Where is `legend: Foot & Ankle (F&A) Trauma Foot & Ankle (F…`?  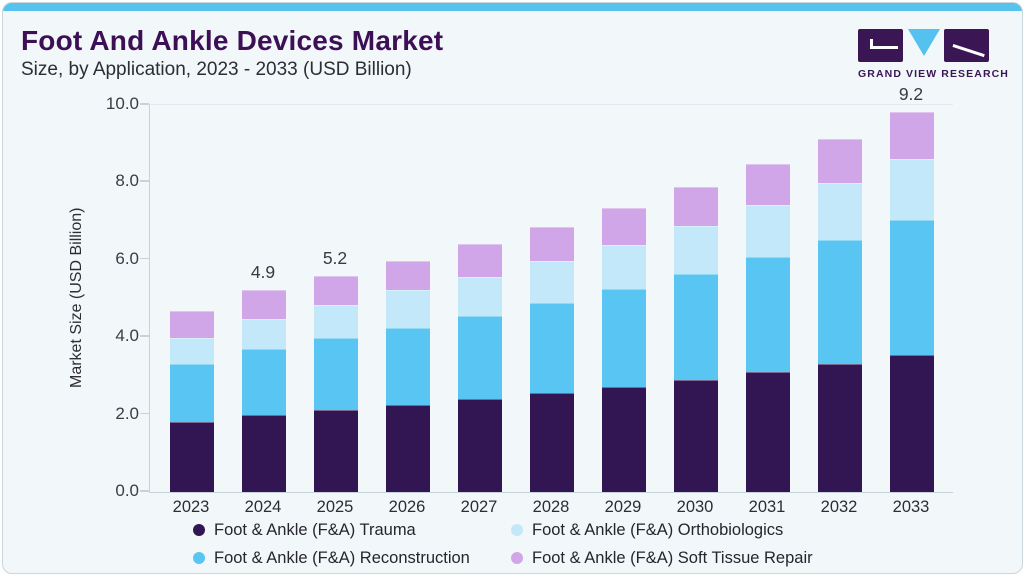
legend: Foot & Ankle (F&A) Trauma Foot & Ankle (F… is located at coordinates (533, 544).